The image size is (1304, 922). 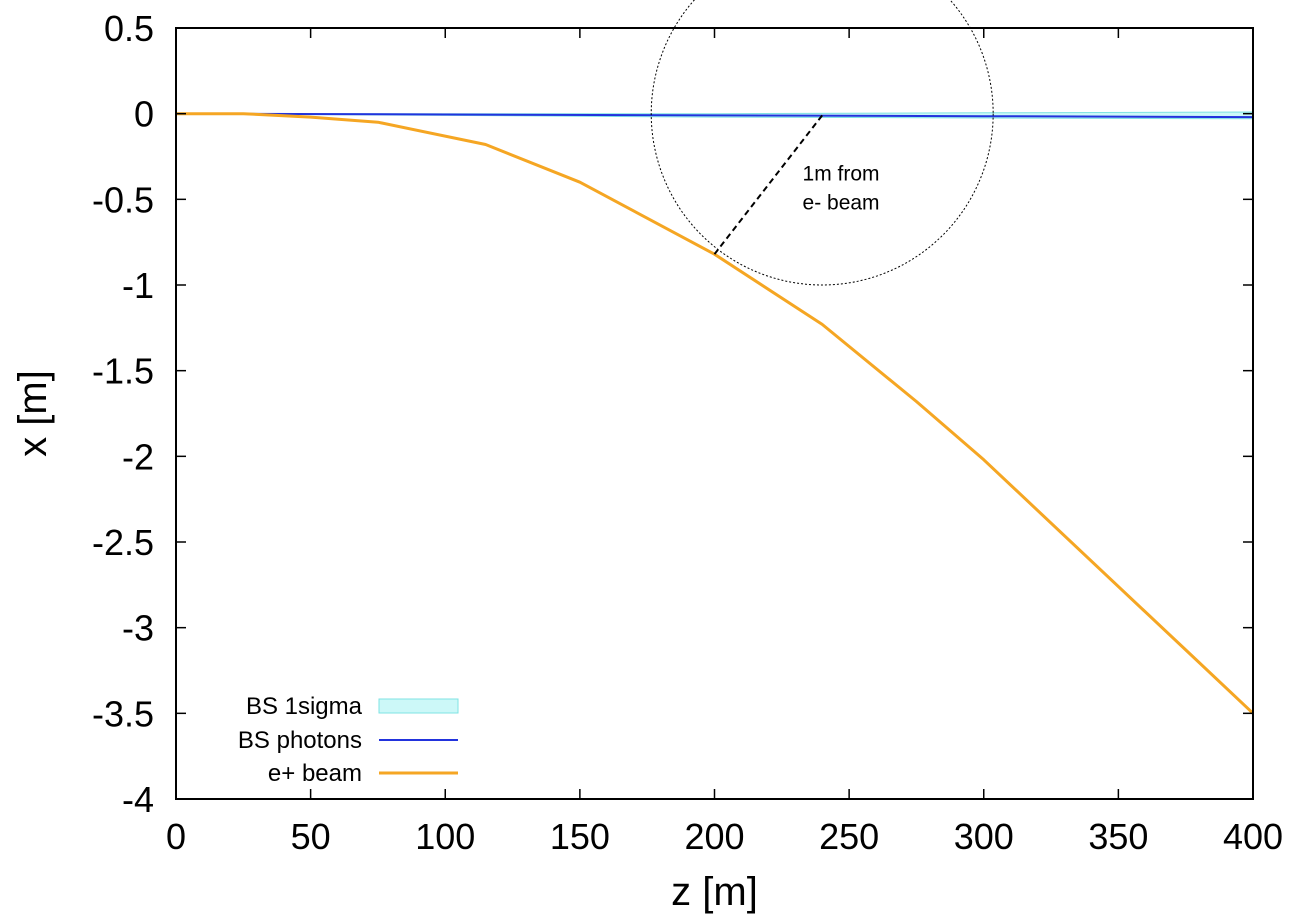 What do you see at coordinates (714, 892) in the screenshot?
I see `x-axis-title: z [m]` at bounding box center [714, 892].